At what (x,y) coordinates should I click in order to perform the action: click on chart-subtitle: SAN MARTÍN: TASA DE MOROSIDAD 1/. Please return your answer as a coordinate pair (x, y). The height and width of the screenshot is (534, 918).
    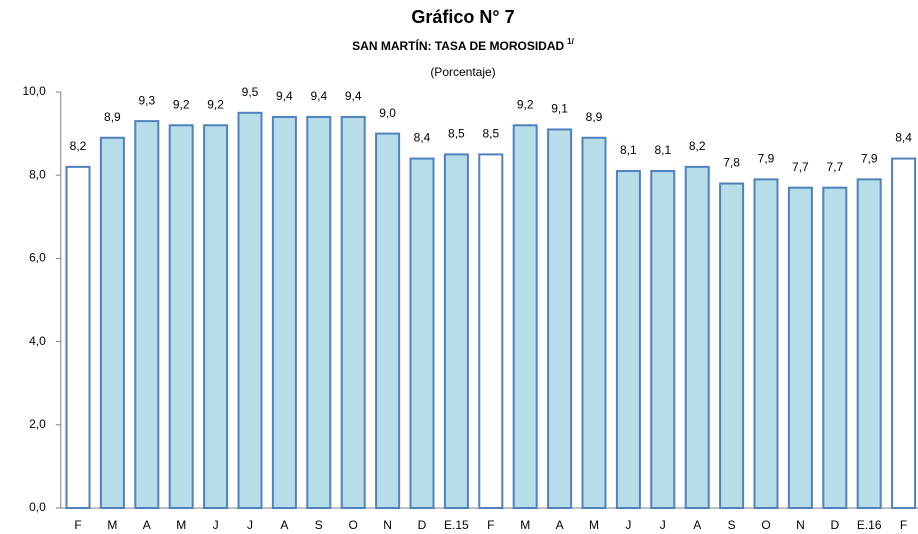
    Looking at the image, I should click on (463, 45).